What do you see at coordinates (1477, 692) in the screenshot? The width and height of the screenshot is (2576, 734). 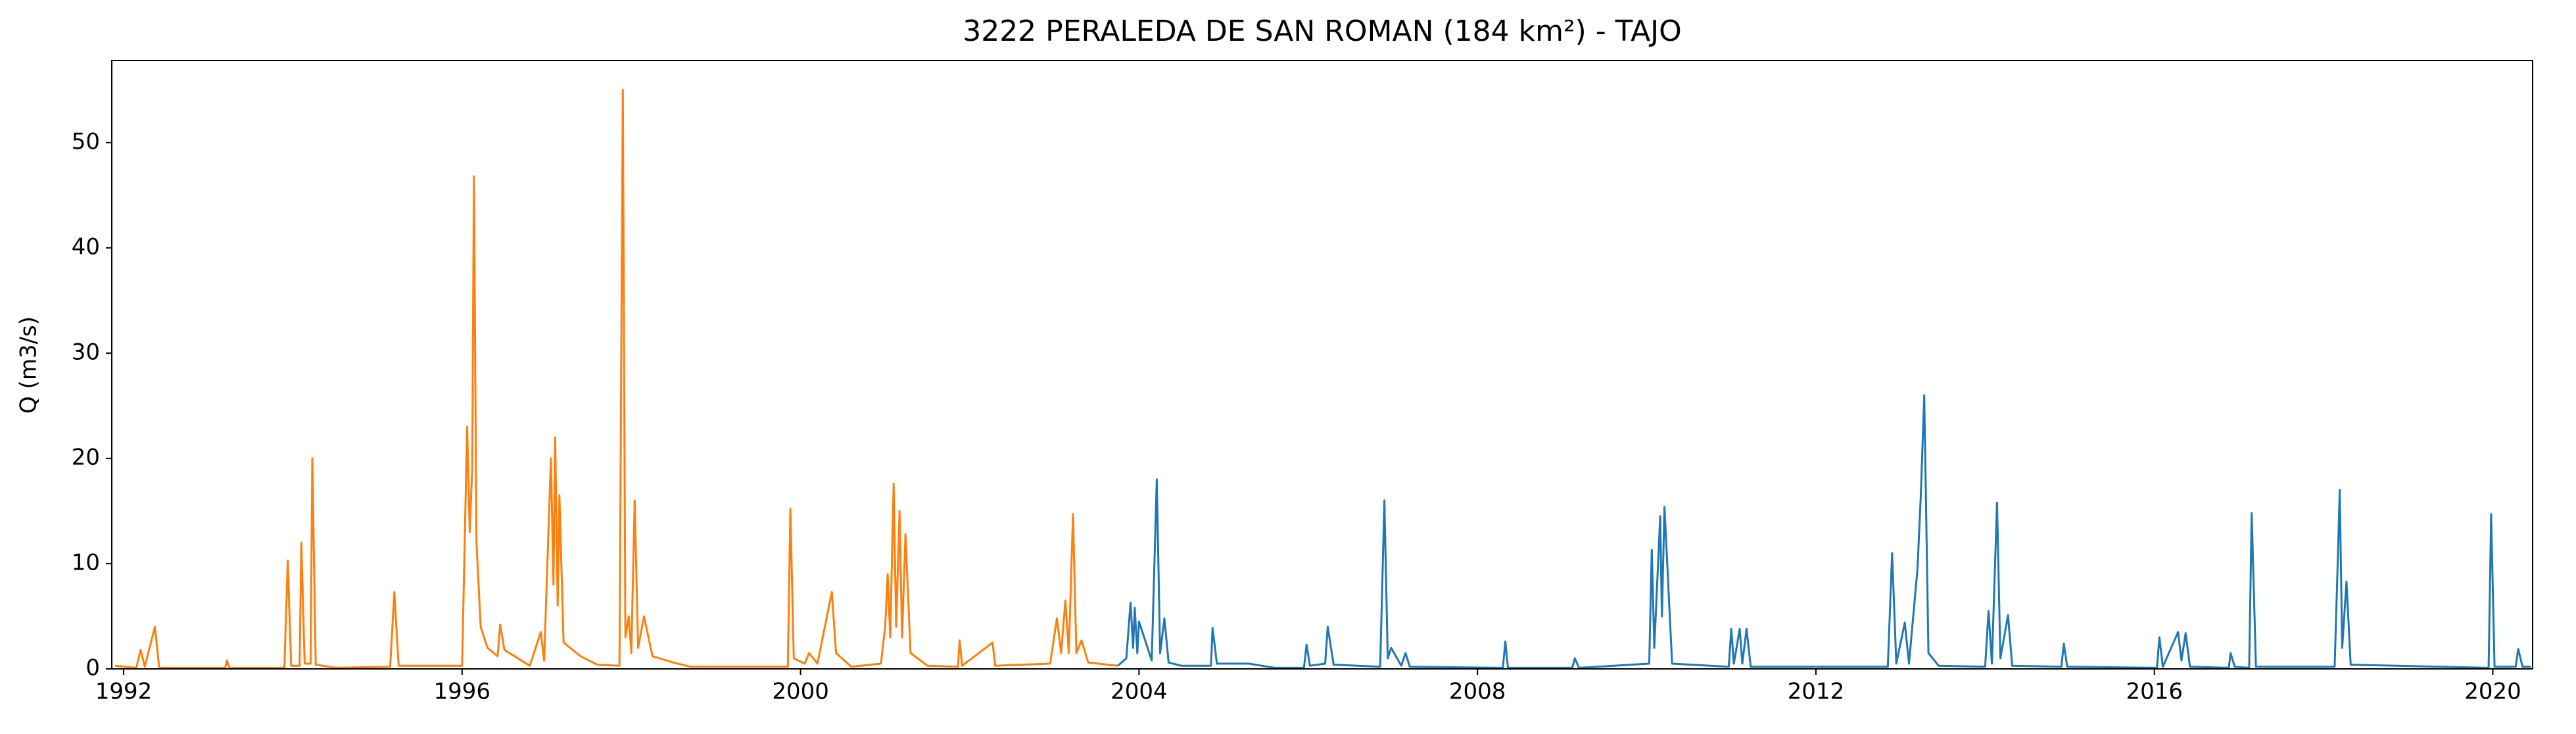 I see `x-tick-label: 2008` at bounding box center [1477, 692].